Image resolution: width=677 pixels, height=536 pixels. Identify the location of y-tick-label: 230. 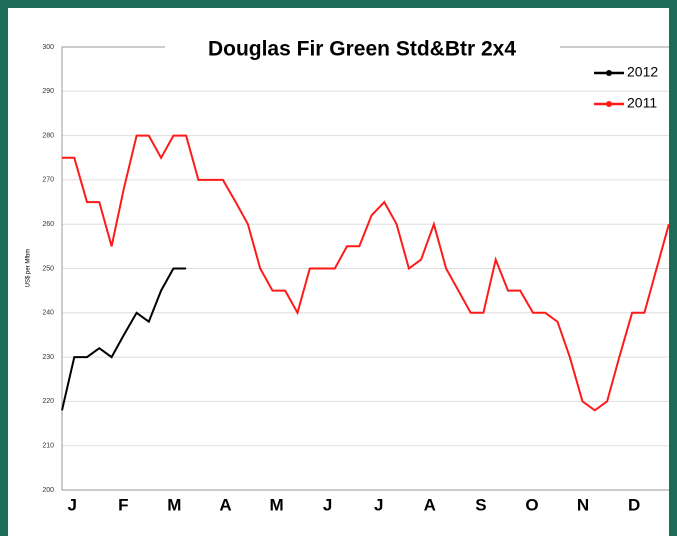
(48, 357).